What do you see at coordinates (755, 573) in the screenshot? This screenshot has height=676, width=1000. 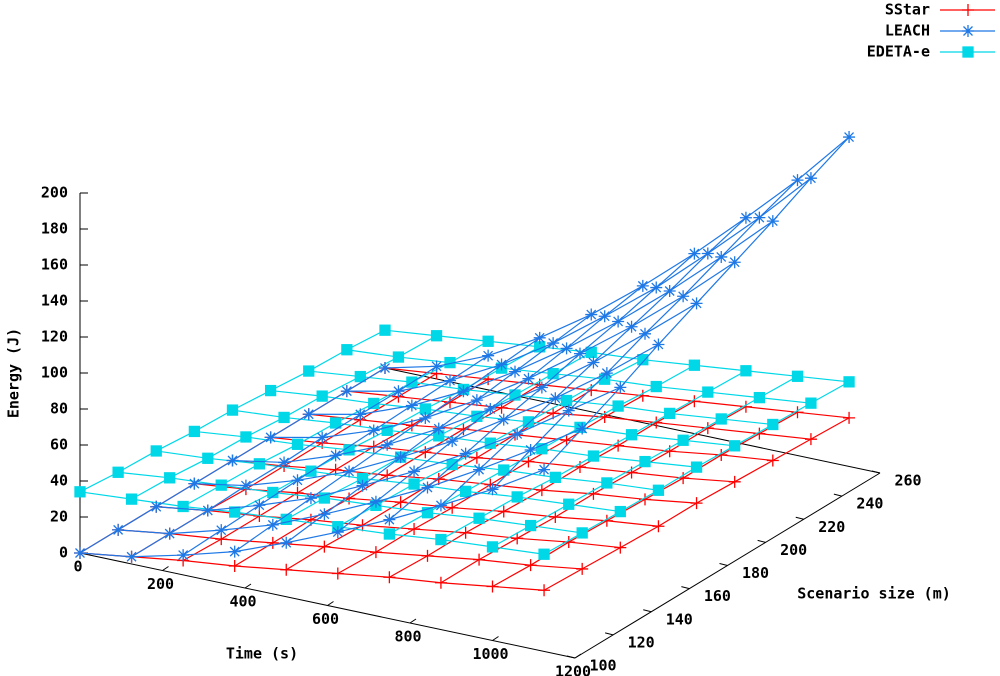 I see `y-tick-label: 180` at bounding box center [755, 573].